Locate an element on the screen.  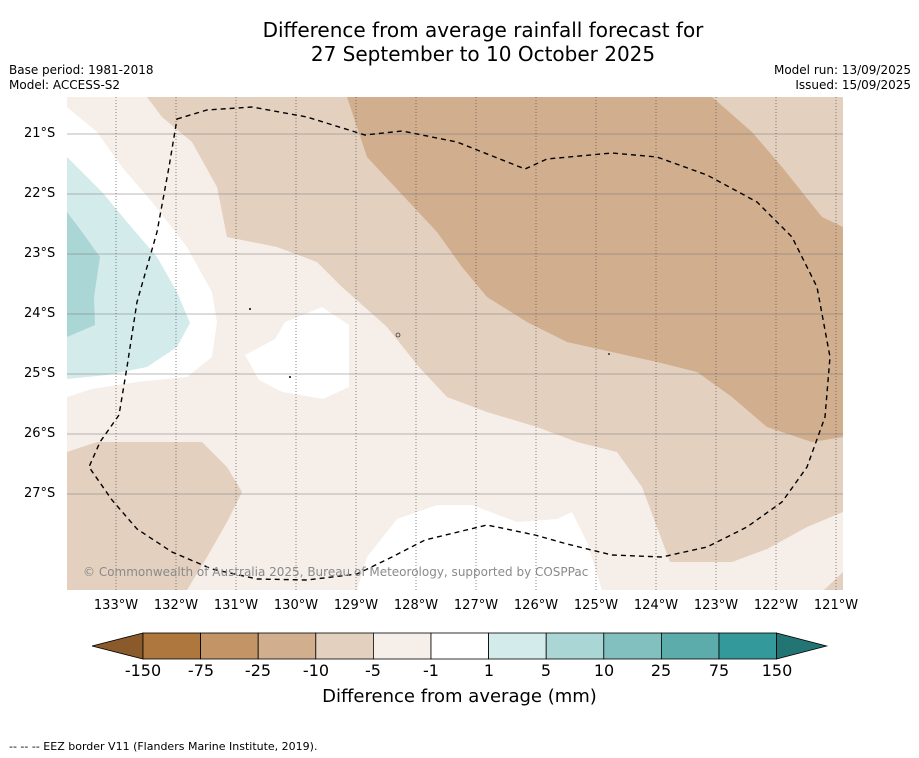
base-period: Base period: 1981-2018 is located at coordinates (81, 70).